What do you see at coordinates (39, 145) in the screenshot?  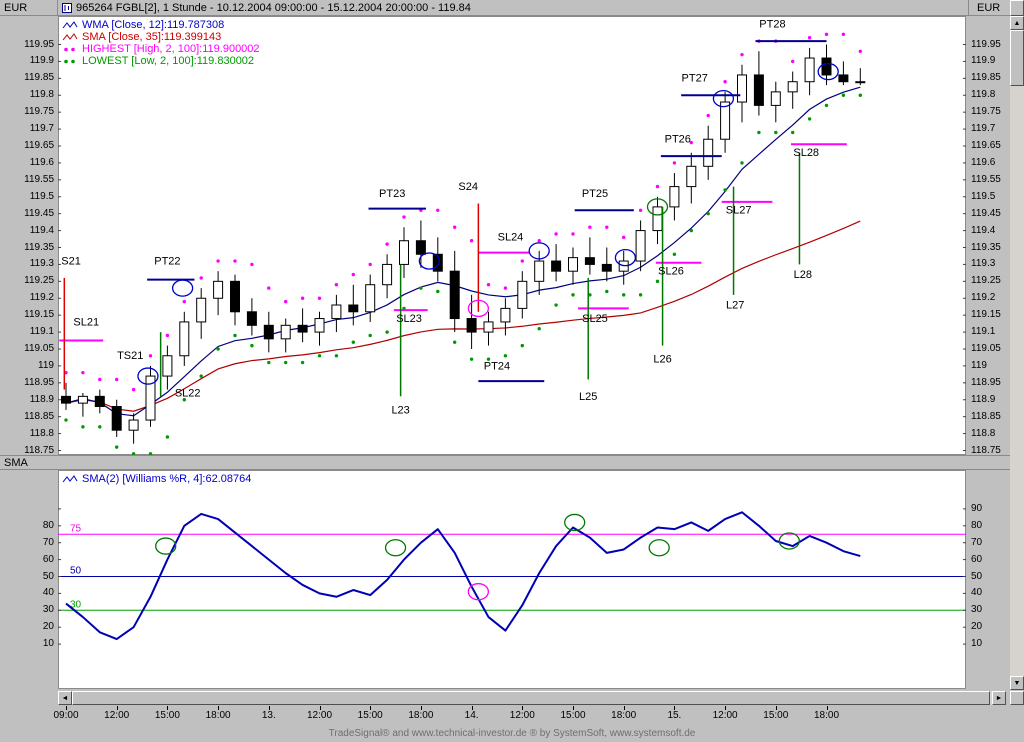 I see `price-tick-label: 119.65` at bounding box center [39, 145].